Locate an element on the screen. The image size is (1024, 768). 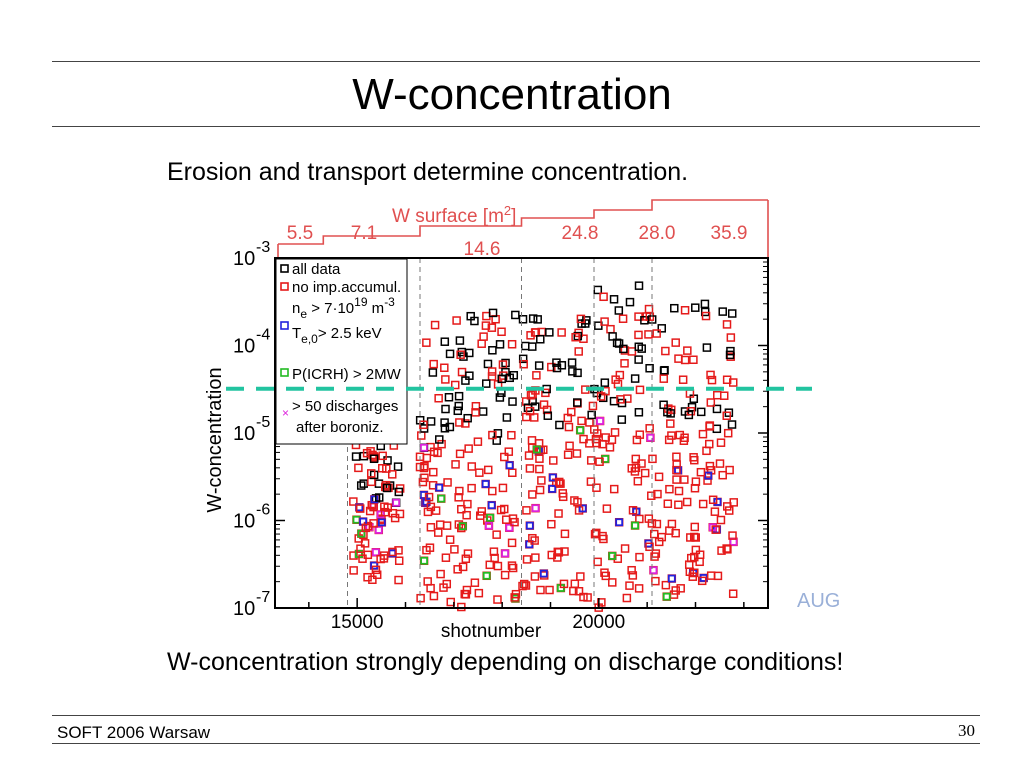
legend-label: > 50 discharges is located at coordinates (345, 406).